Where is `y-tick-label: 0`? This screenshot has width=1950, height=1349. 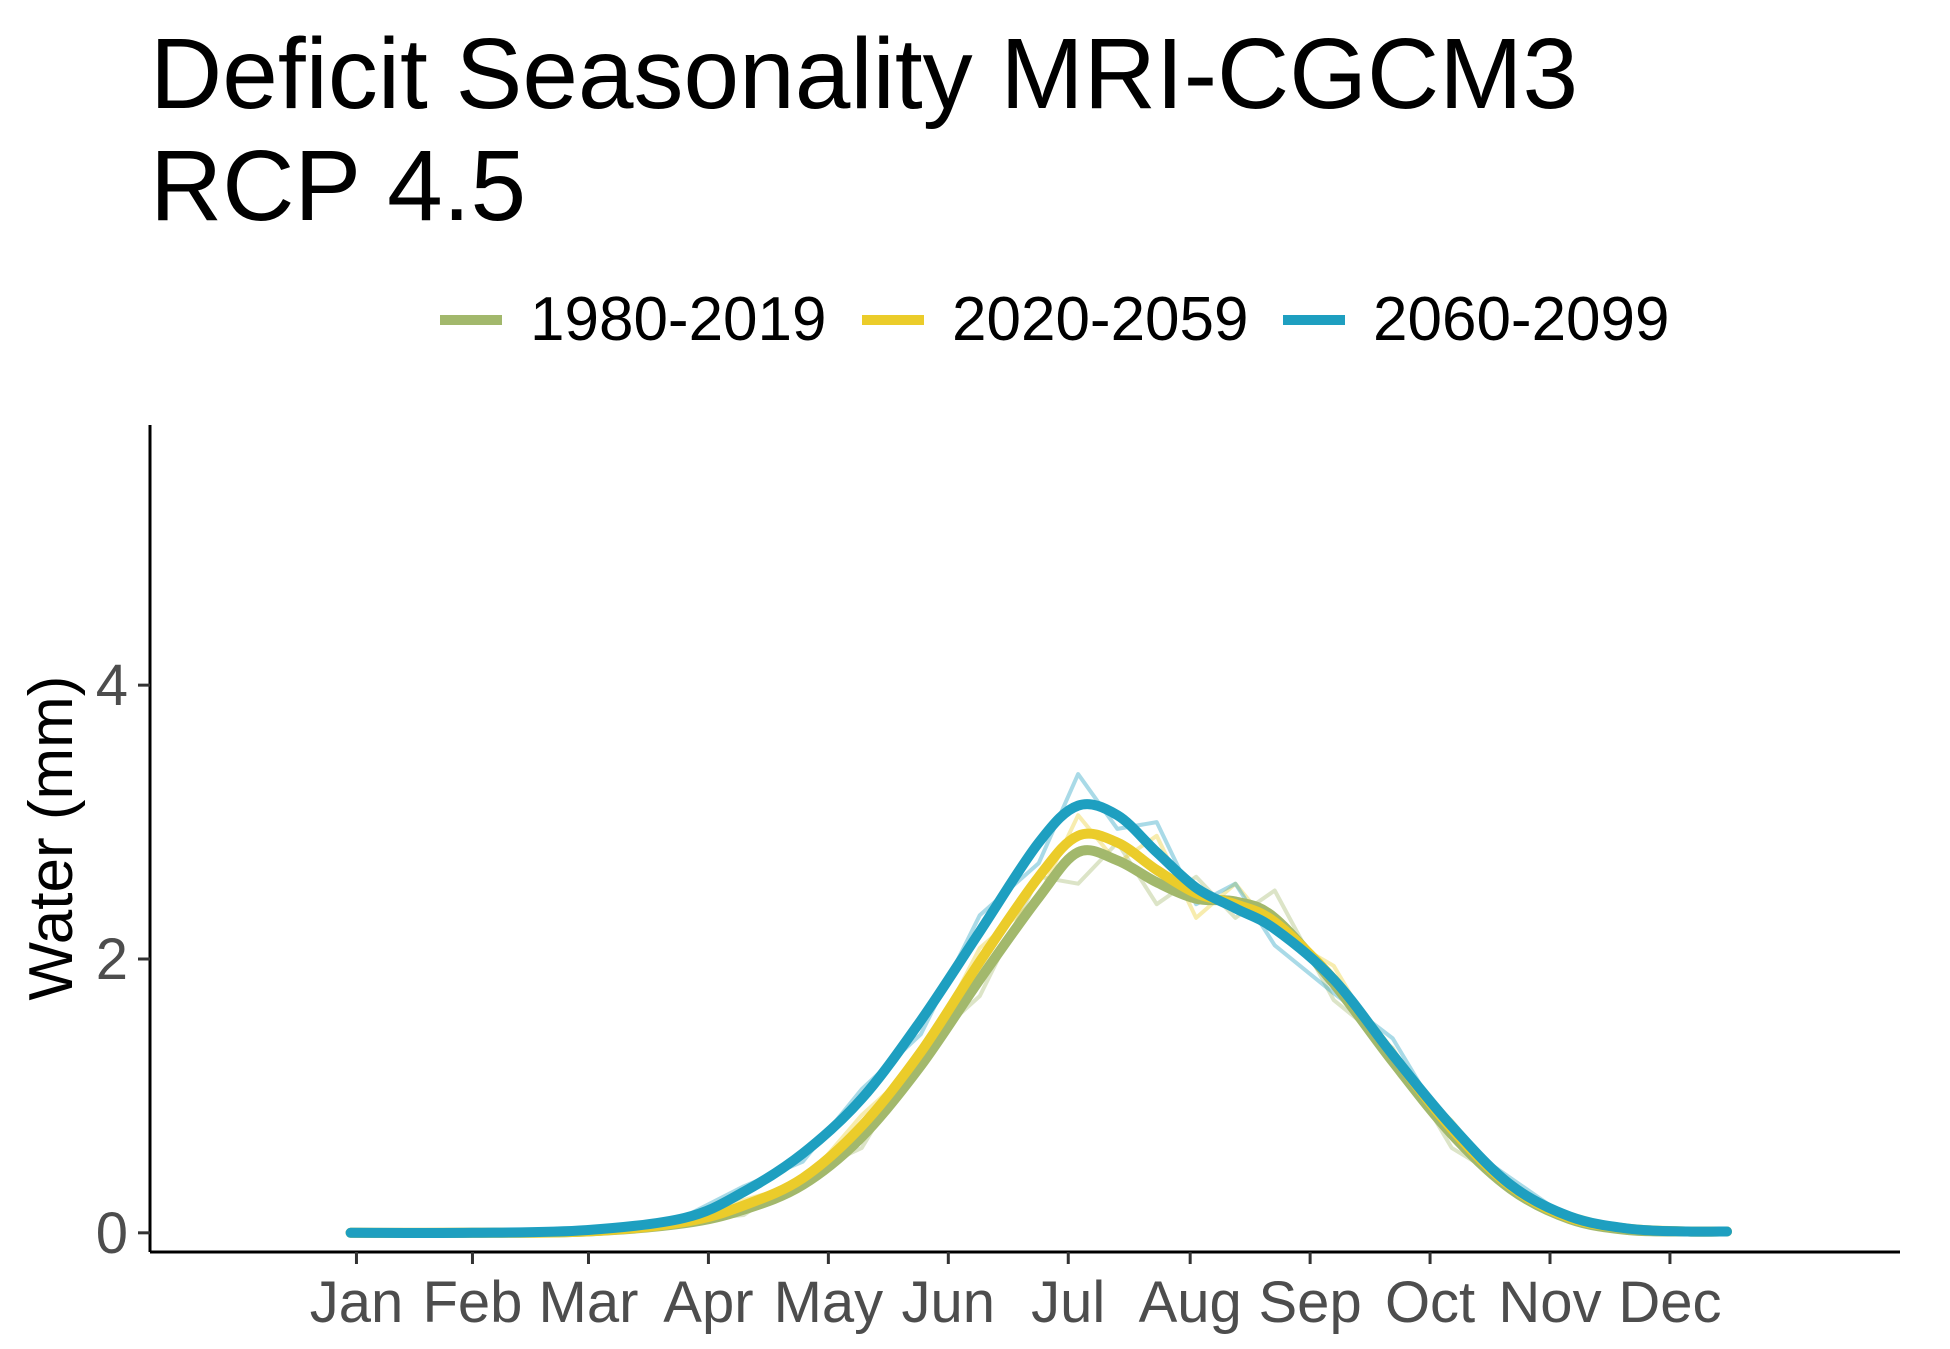
y-tick-label: 0 is located at coordinates (112, 1233).